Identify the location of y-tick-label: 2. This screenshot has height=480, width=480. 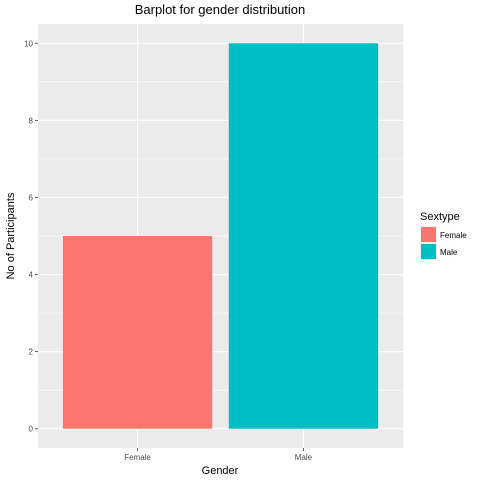
(31, 352).